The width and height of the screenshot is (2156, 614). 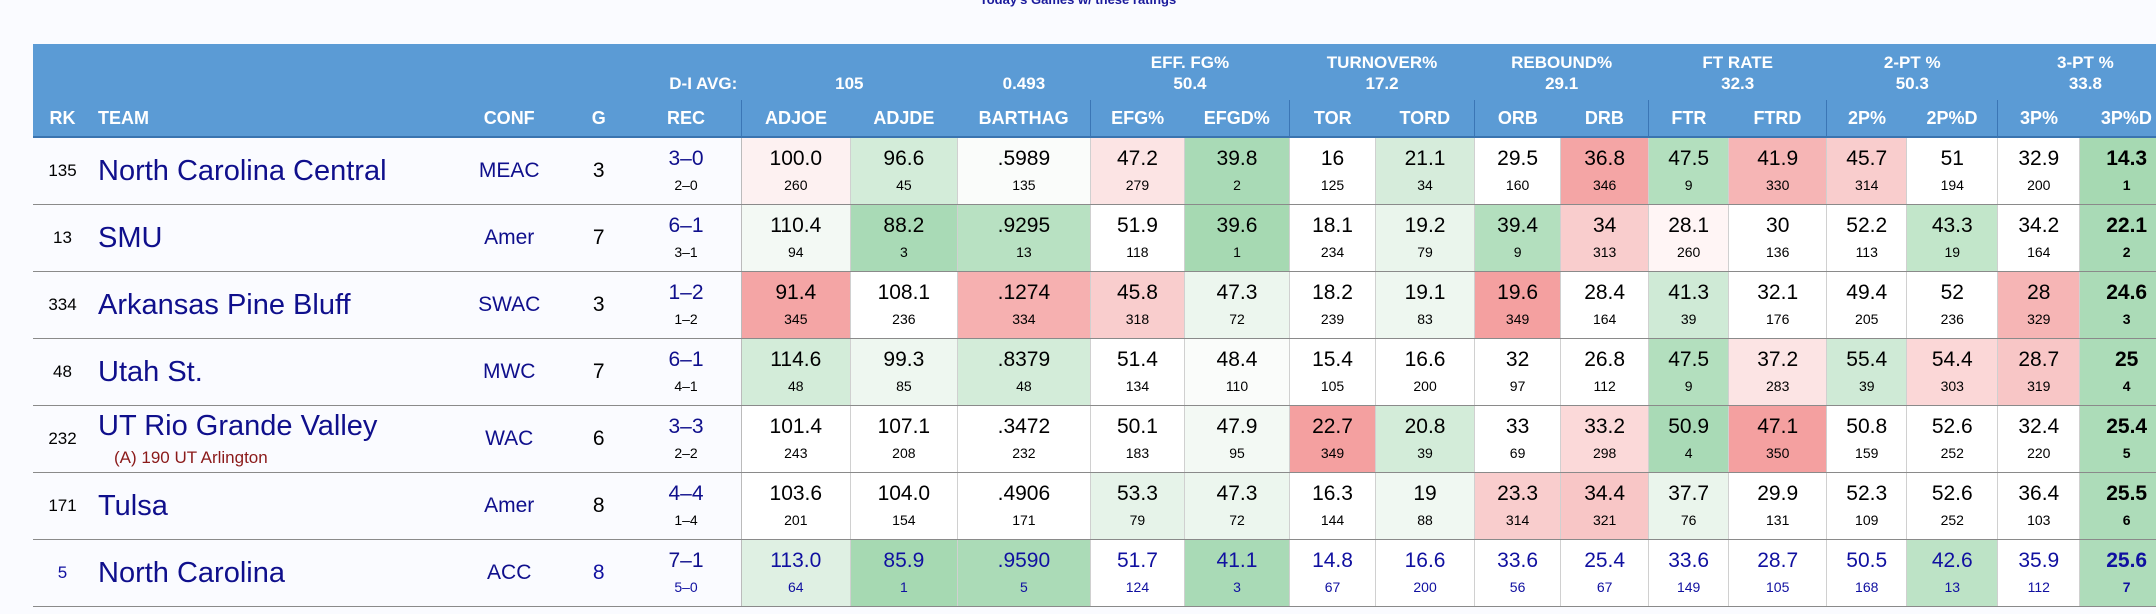 What do you see at coordinates (191, 457) in the screenshot?
I see `next-game-note: (A) 190 UT Arlington` at bounding box center [191, 457].